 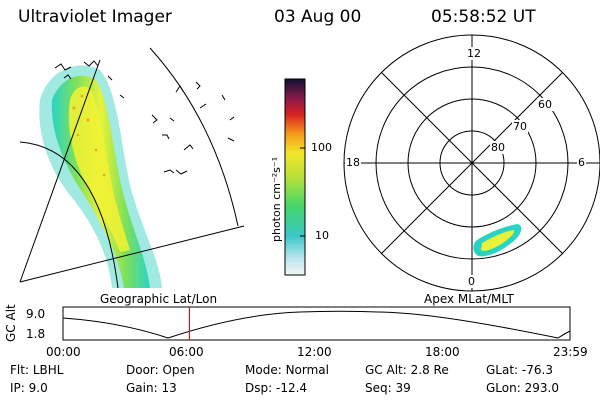 What do you see at coordinates (474, 53) in the screenshot?
I see `mlt-label-12: 12` at bounding box center [474, 53].